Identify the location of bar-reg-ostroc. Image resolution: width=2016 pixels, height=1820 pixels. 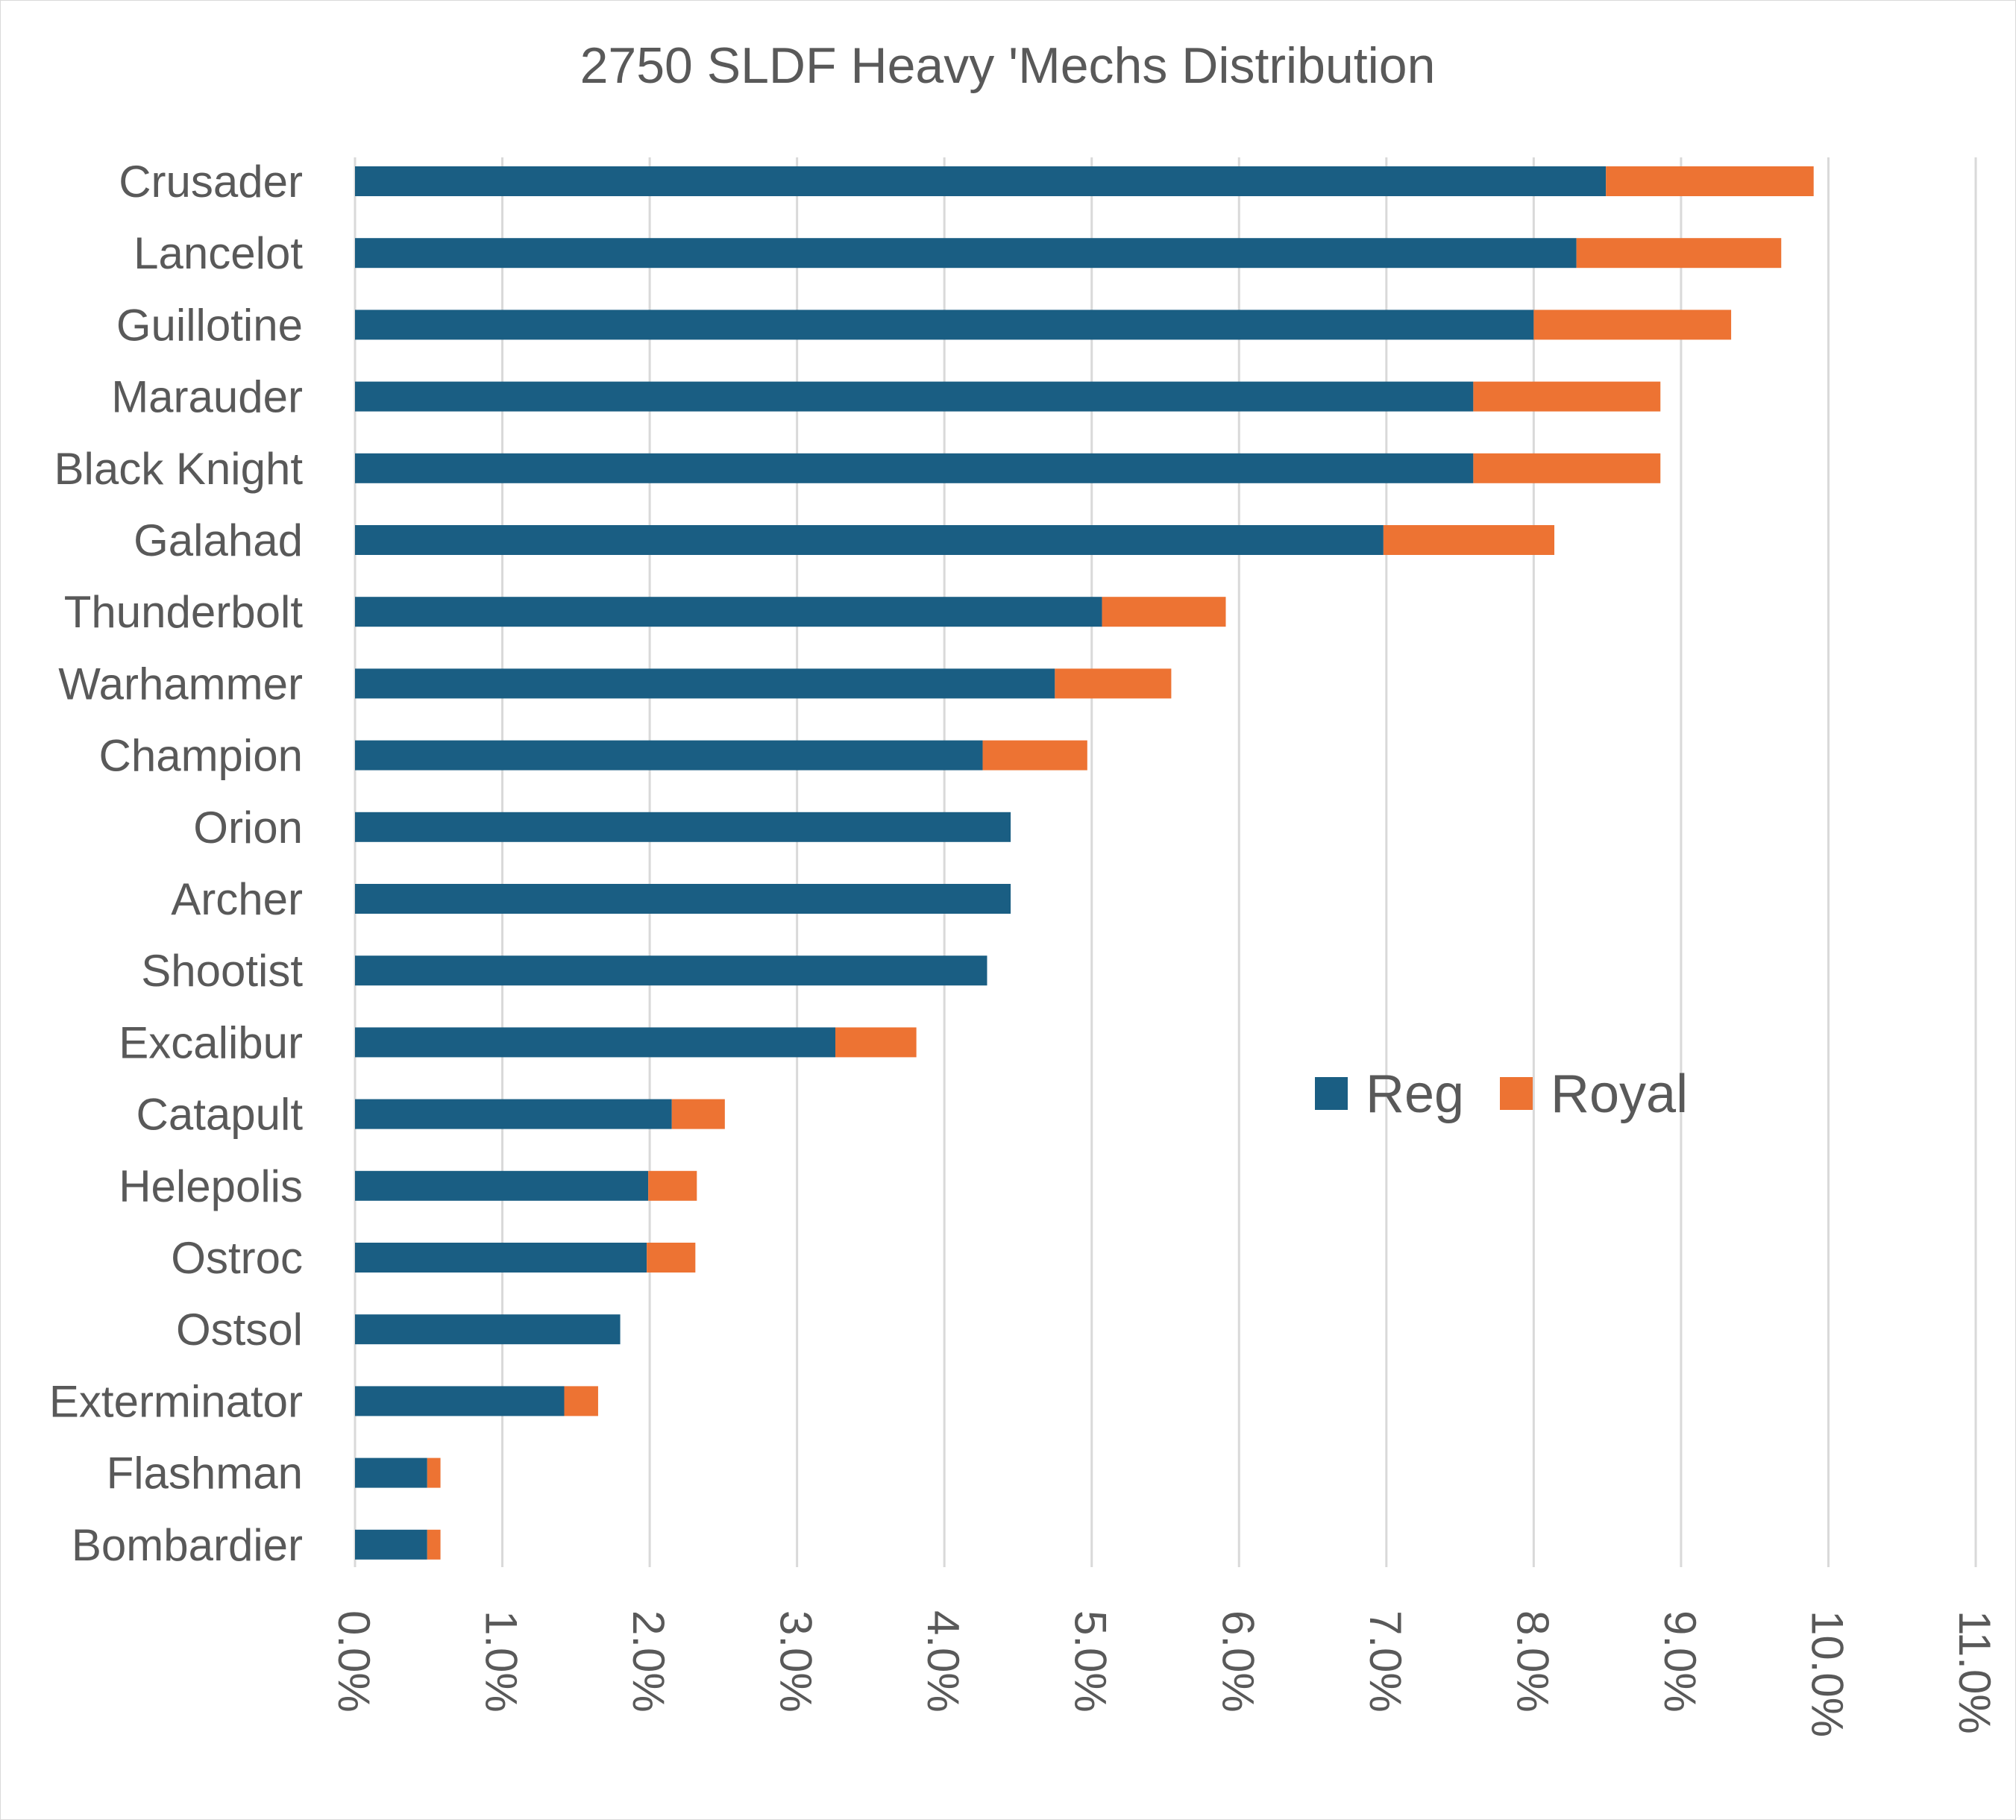
(501, 1258).